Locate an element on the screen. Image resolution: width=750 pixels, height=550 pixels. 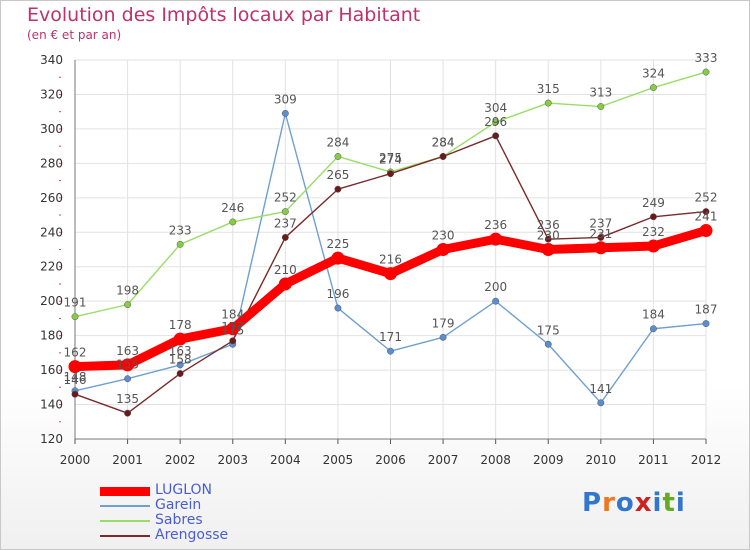
data-label-sabres: 324 is located at coordinates (653, 74).